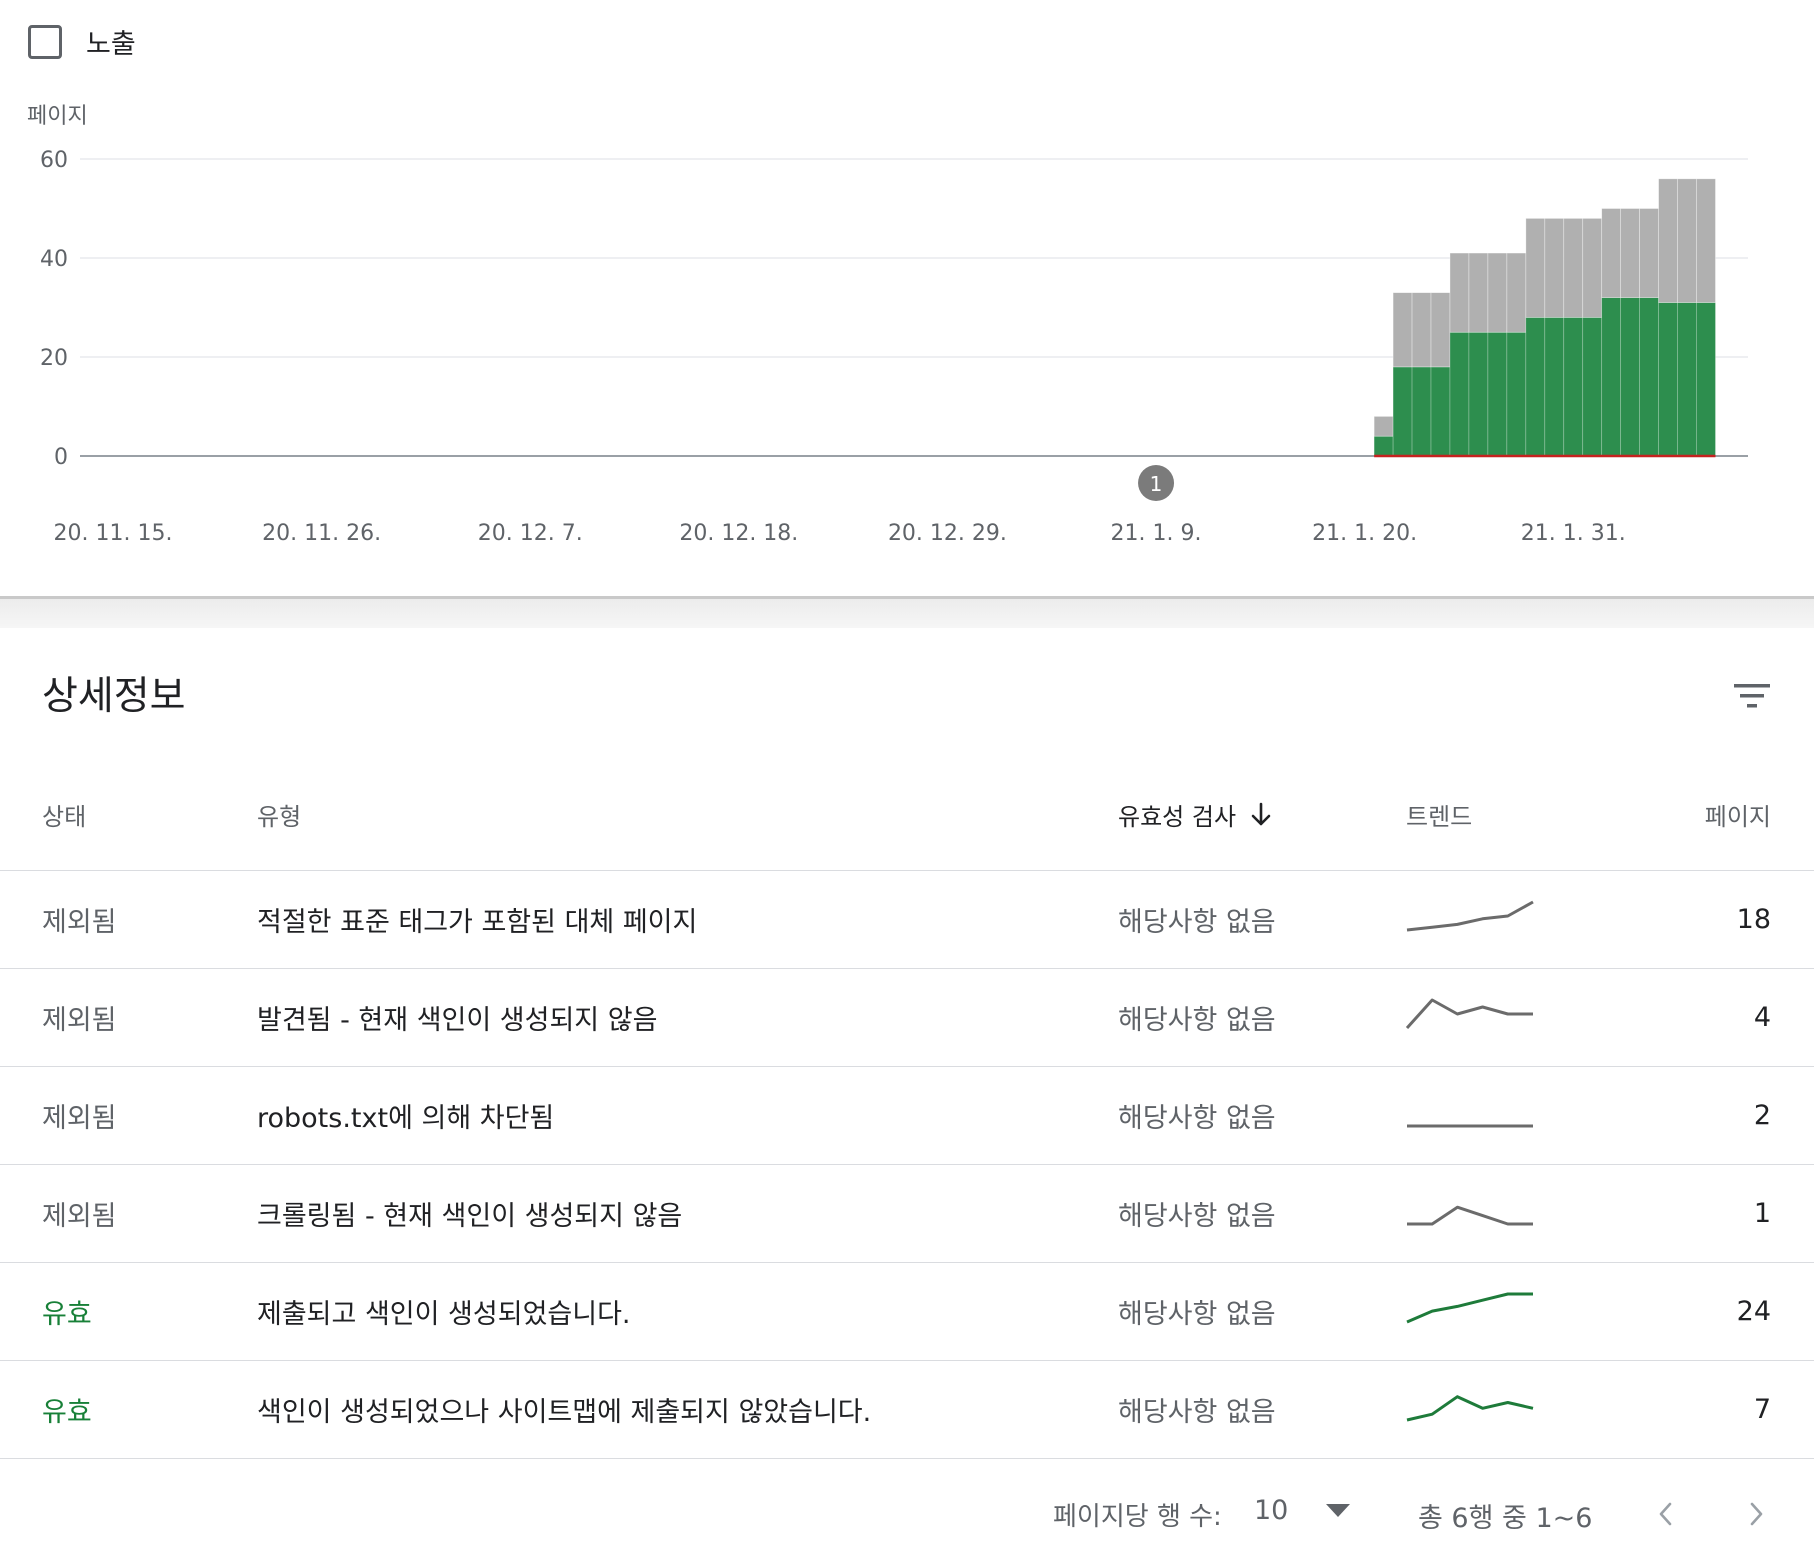  I want to click on table-row: 제외됨 robots.txt에 의해 차단됨 해당사항 없음 2, so click(907, 1115).